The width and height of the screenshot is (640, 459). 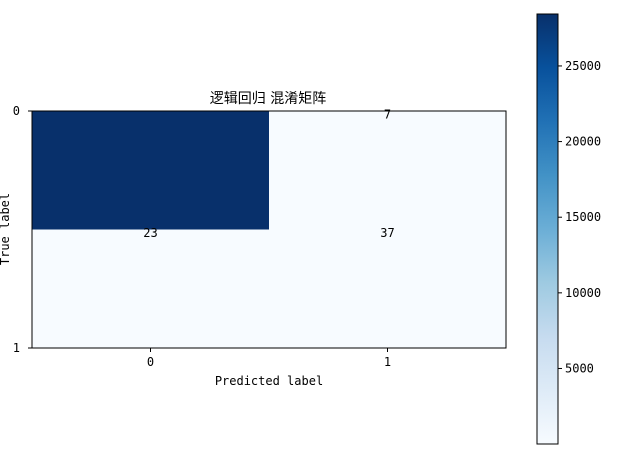 I want to click on colorbar-tick-label-1: 10000, so click(x=583, y=293).